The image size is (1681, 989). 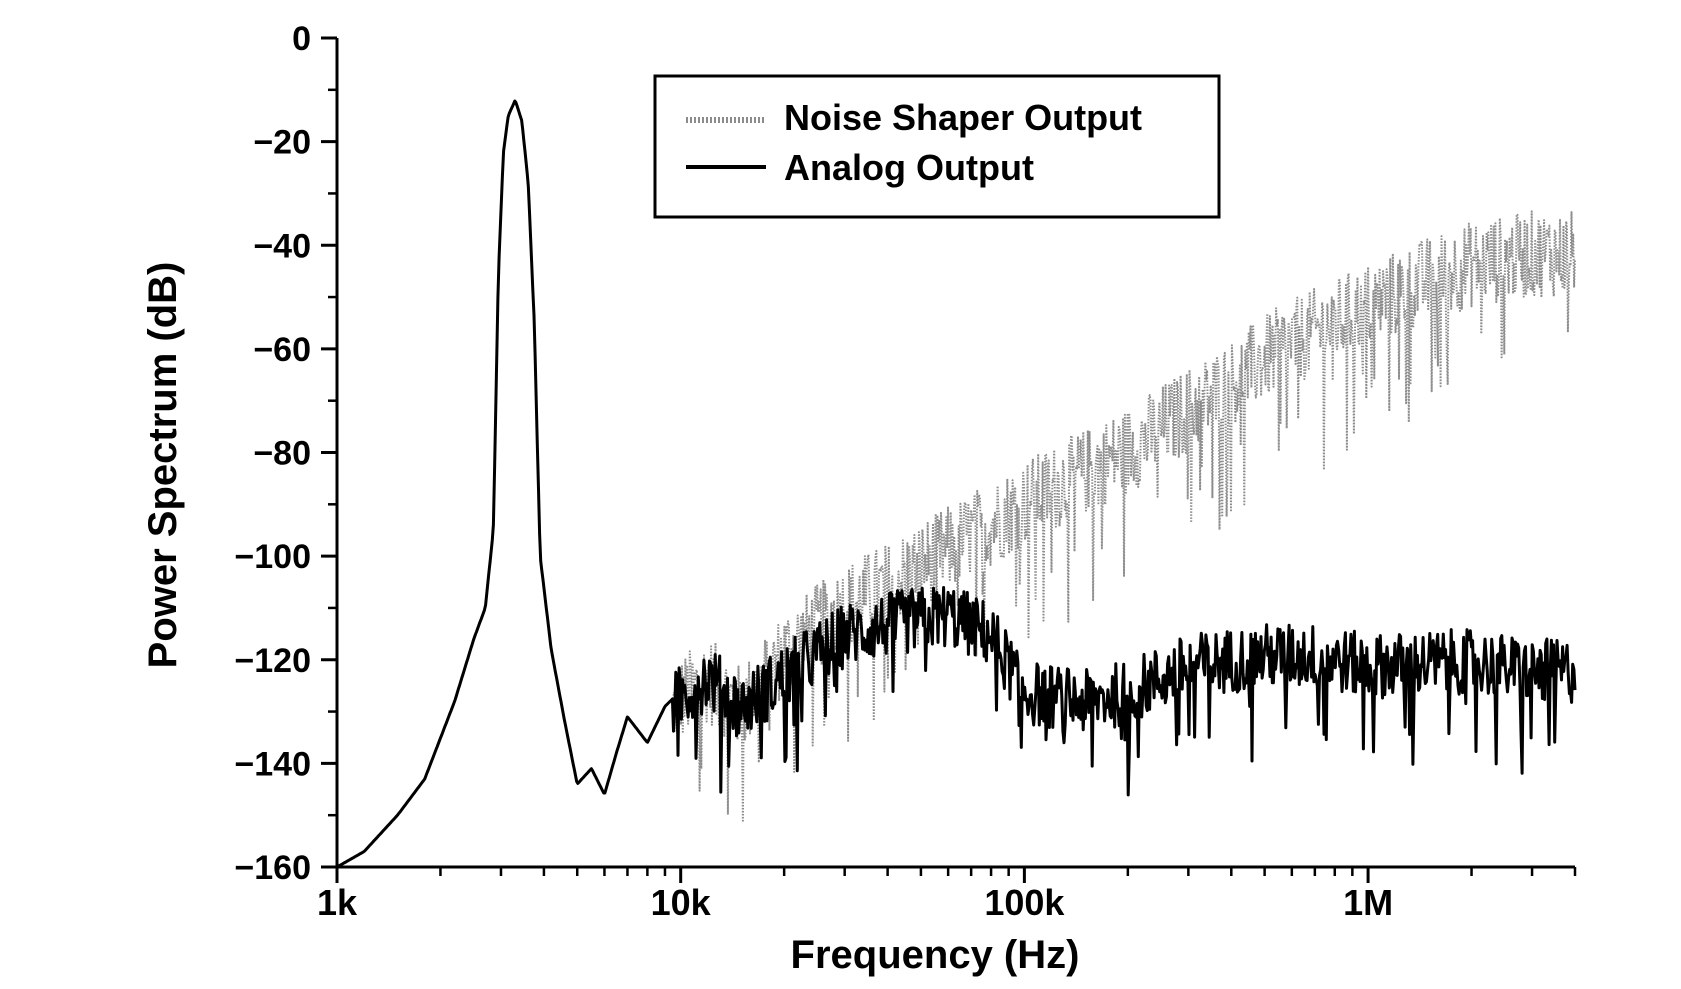 What do you see at coordinates (282, 350) in the screenshot?
I see `y-tick-label: −60` at bounding box center [282, 350].